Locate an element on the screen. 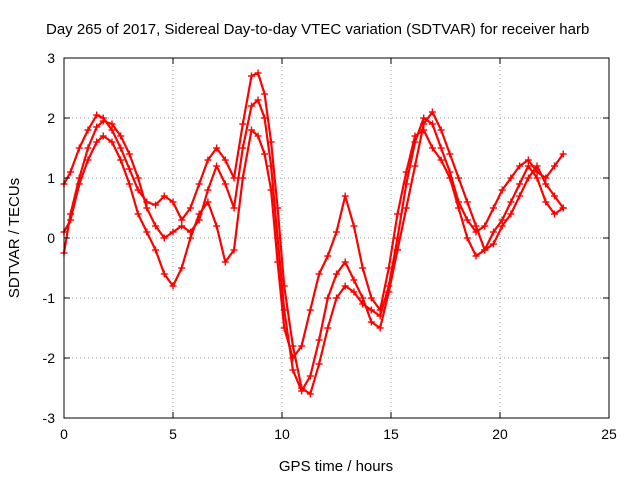 The height and width of the screenshot is (480, 640). x-tick-label: 15 is located at coordinates (391, 434).